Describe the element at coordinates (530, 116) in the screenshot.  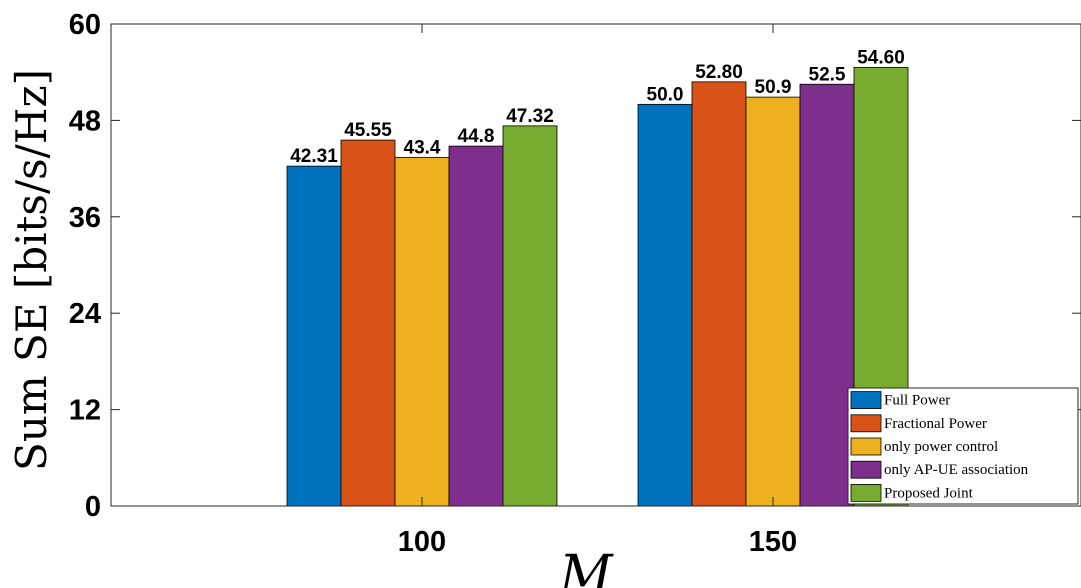
I see `data-label: 47.32` at that location.